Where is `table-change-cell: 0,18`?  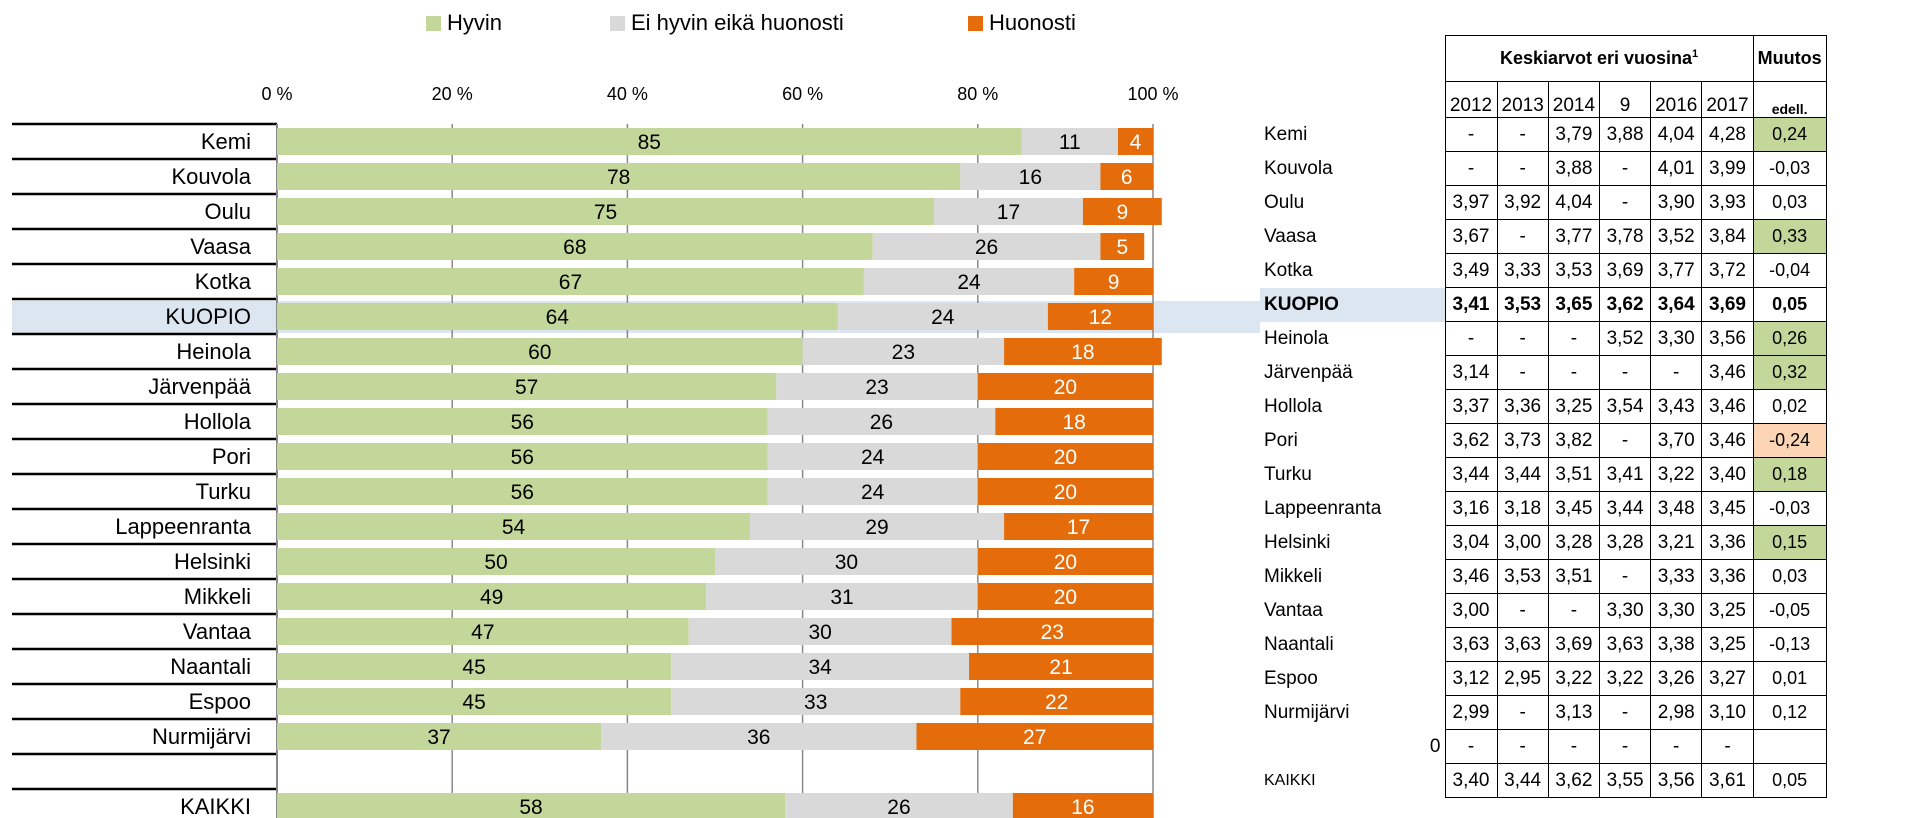
table-change-cell: 0,18 is located at coordinates (1789, 474).